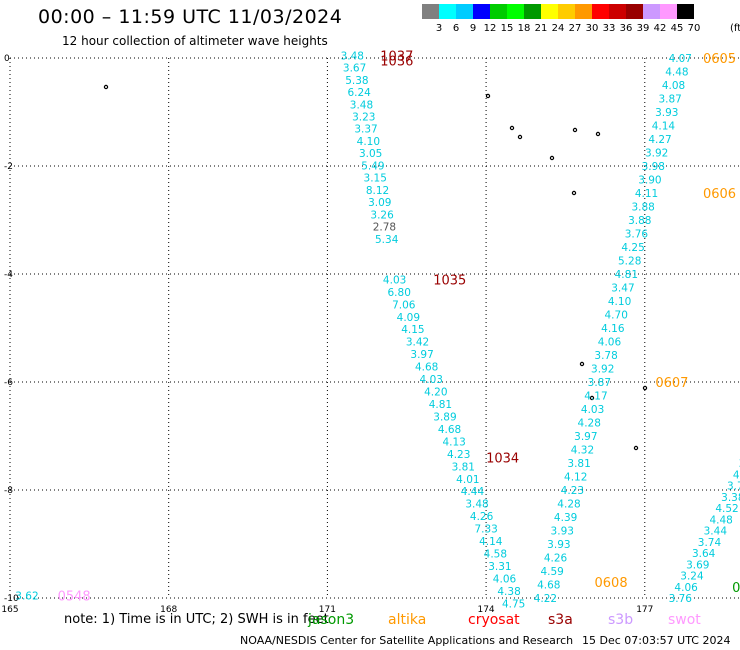 This screenshot has height=650, width=740. I want to click on scale-label: 36, so click(626, 28).